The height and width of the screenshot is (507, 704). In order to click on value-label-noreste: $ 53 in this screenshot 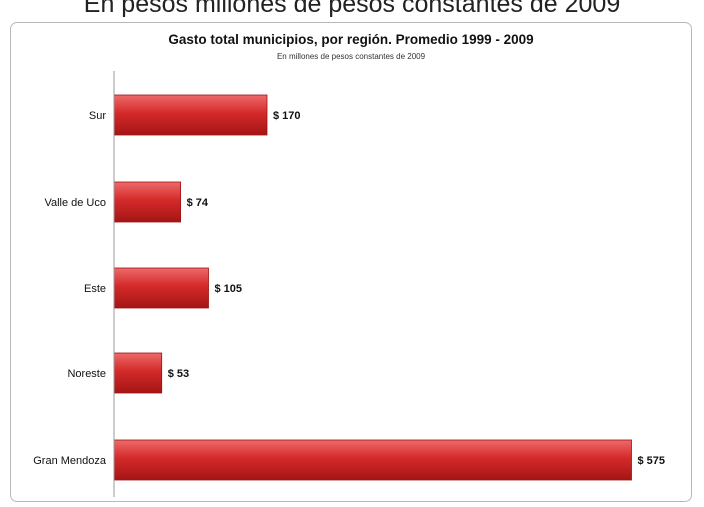, I will do `click(178, 374)`.